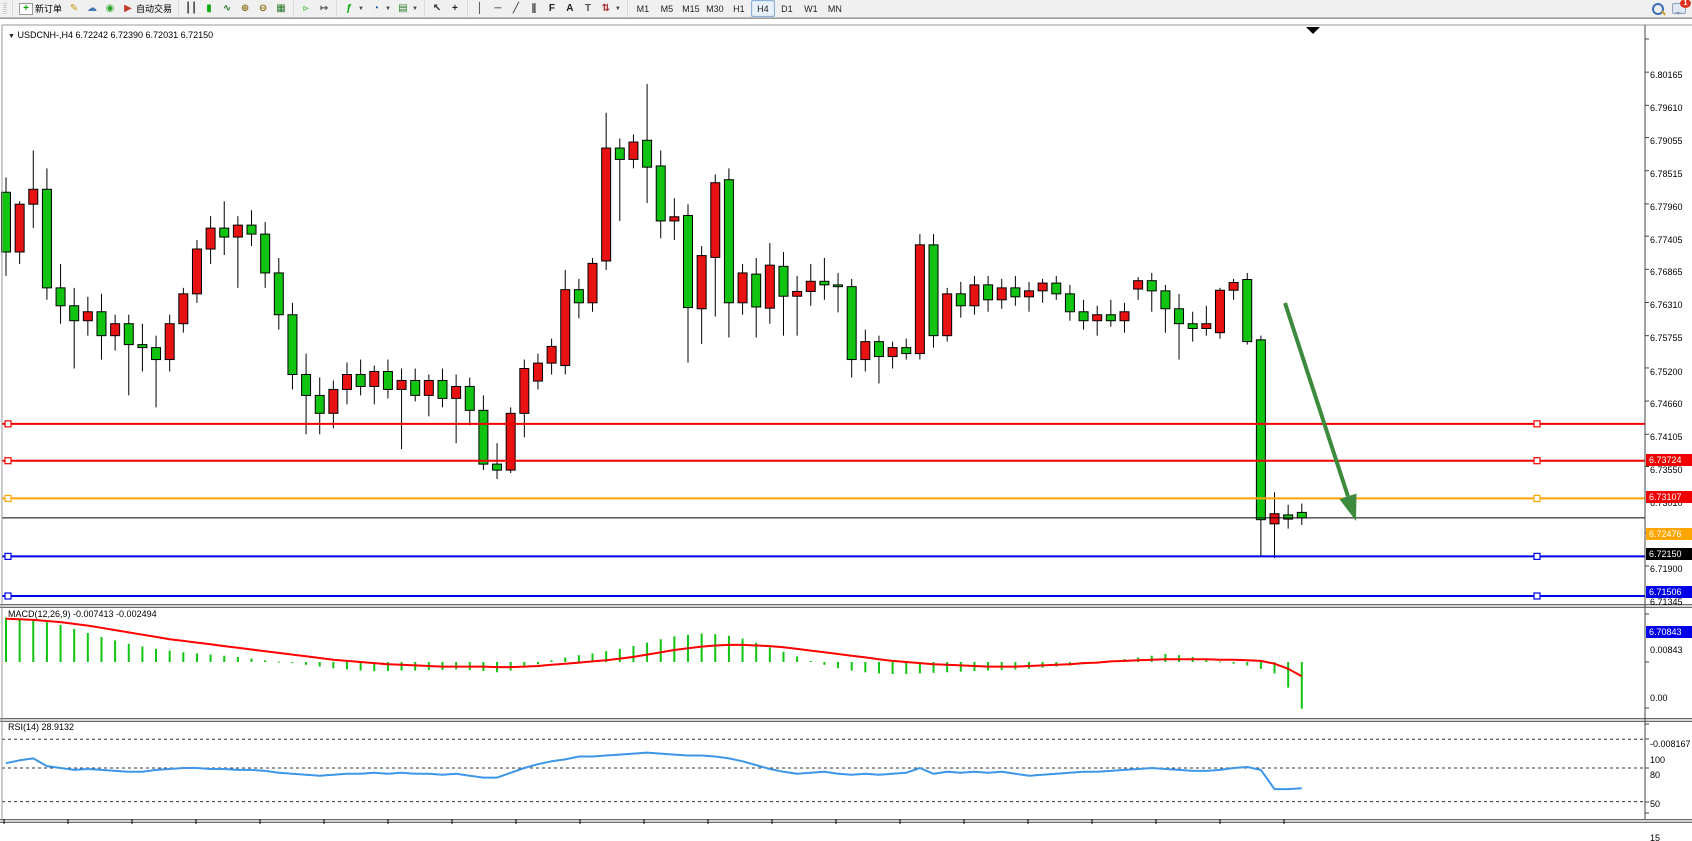 This screenshot has height=841, width=1692. Describe the element at coordinates (1658, 8) in the screenshot. I see `search-icon` at that location.